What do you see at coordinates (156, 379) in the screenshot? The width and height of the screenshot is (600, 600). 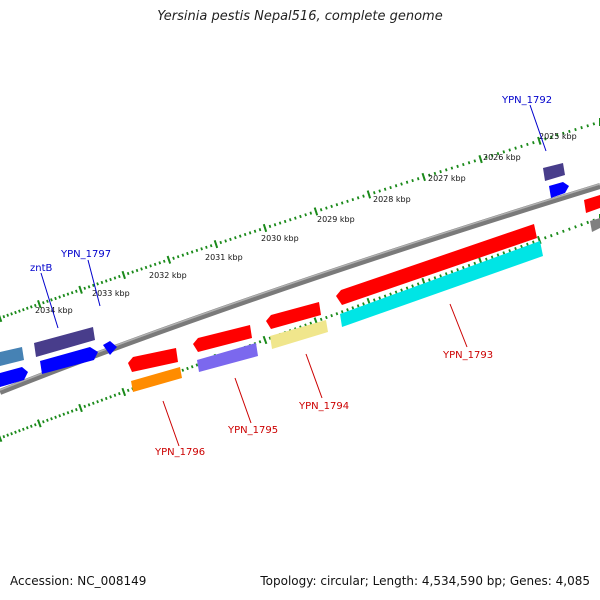 I see `gene-ypn-1796-feature` at bounding box center [156, 379].